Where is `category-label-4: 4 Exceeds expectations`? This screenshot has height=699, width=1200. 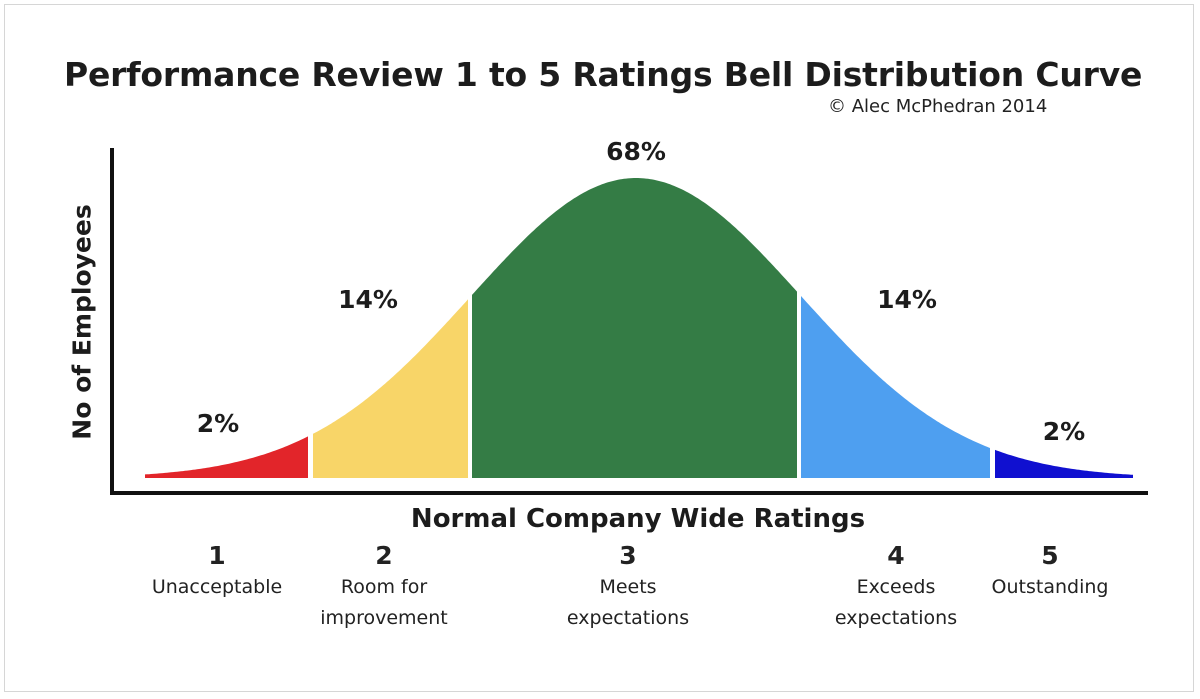
category-label-4: 4 Exceeds expectations is located at coordinates (896, 587).